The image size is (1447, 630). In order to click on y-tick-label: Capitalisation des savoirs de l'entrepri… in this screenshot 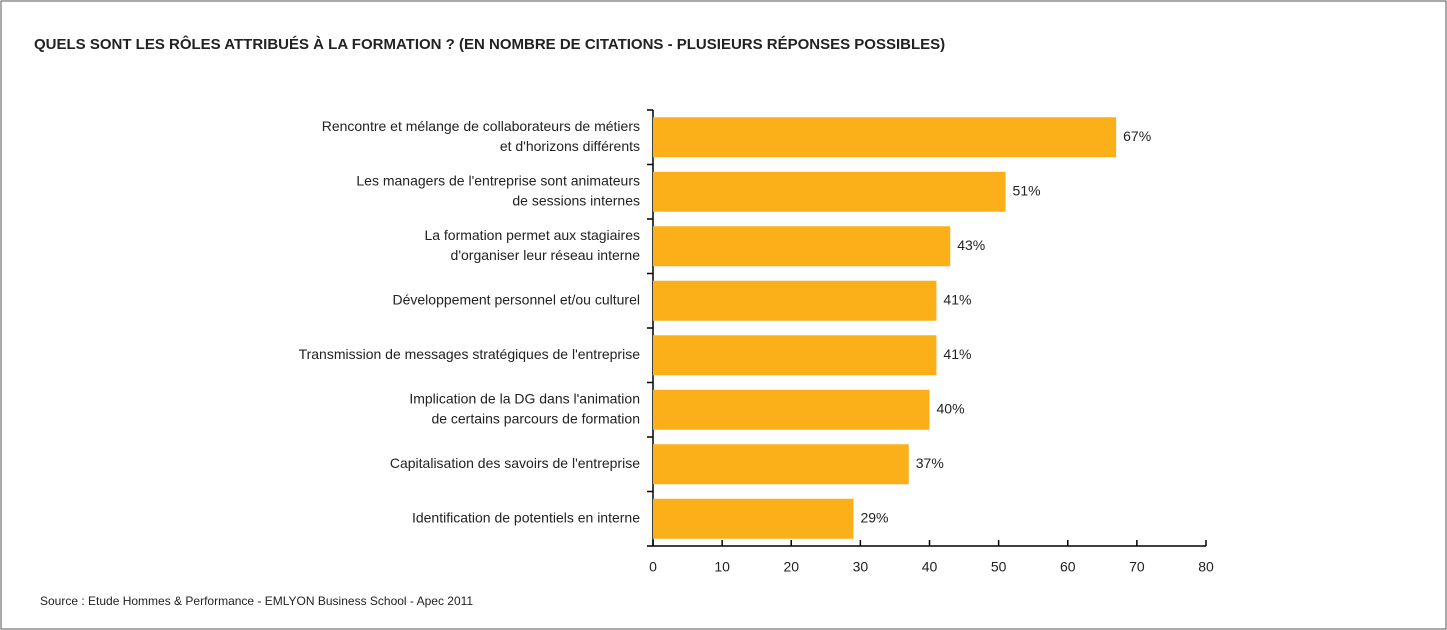, I will do `click(515, 463)`.